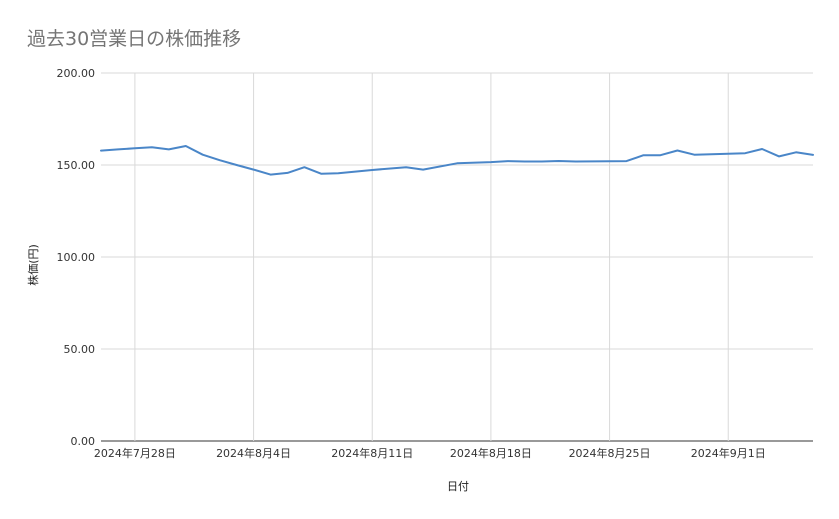 The image size is (839, 519). I want to click on y-tick-label: 50.00, so click(80, 349).